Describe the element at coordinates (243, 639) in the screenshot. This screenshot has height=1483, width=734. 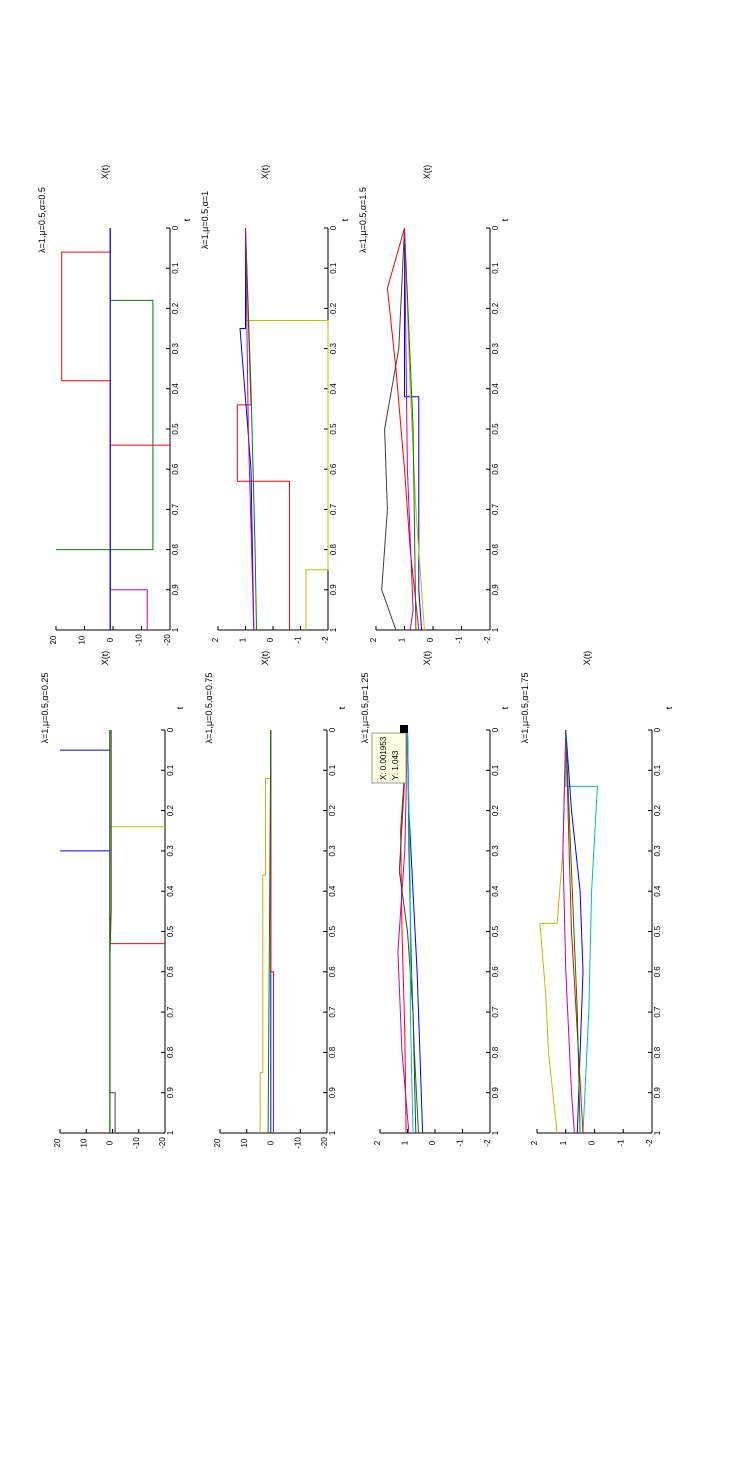
I see `y-tick-label: 1` at that location.